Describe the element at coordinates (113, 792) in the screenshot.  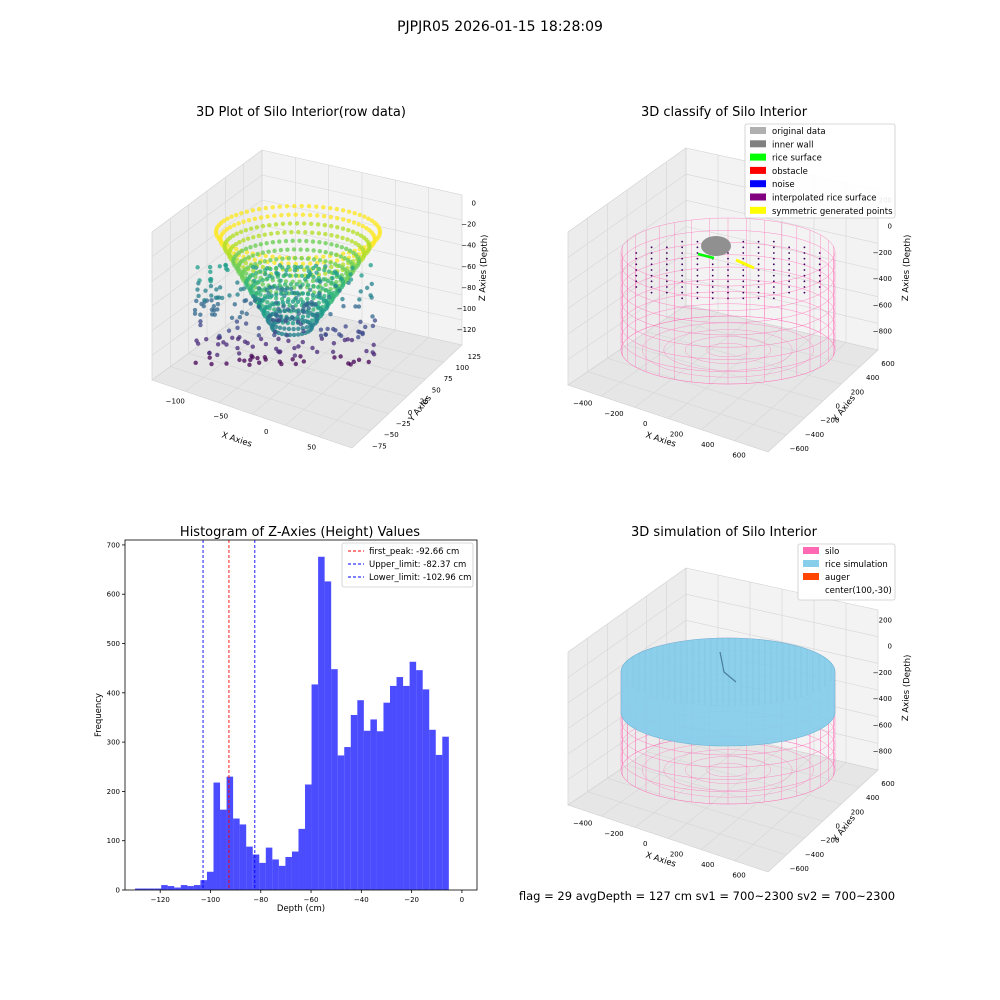
I see `histogram-y-tick-label: 200` at that location.